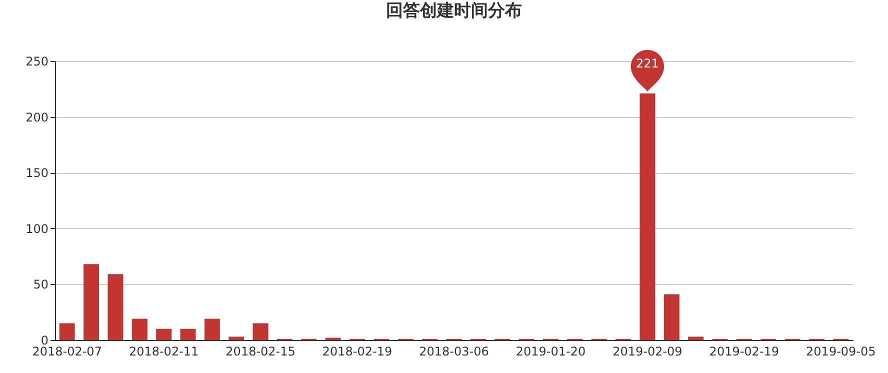  I want to click on y-tick-label: 200, so click(37, 117).